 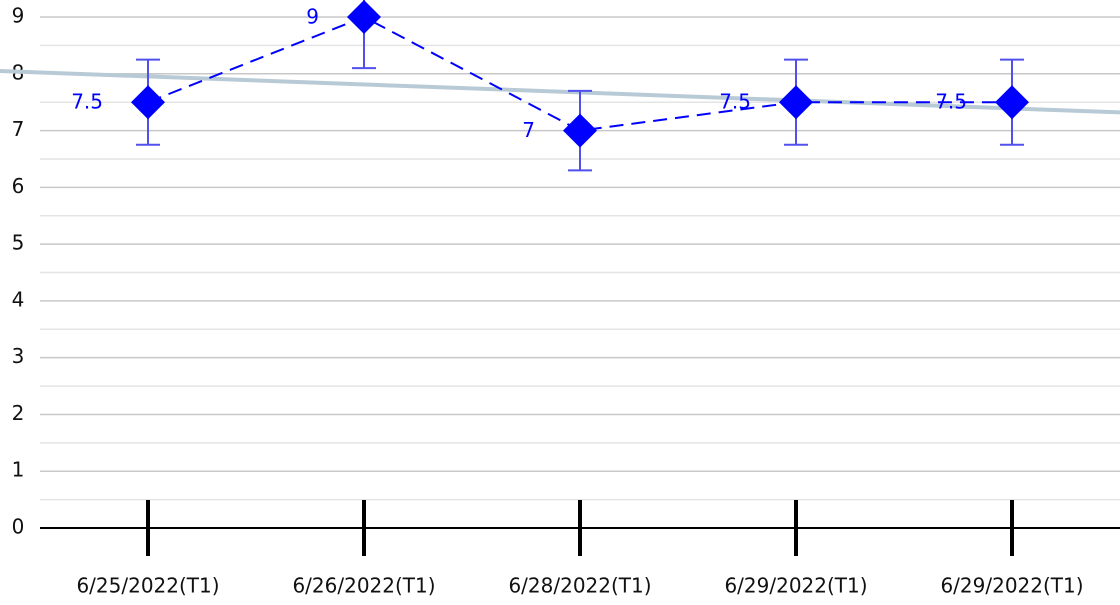 I want to click on y-tick-label: 3, so click(x=18, y=356).